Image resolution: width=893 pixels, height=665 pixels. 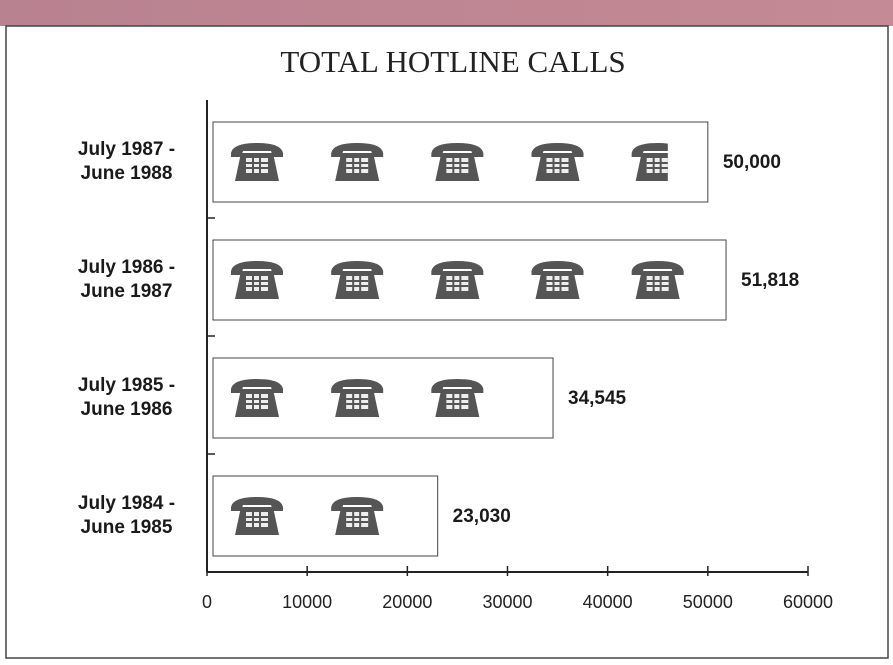 What do you see at coordinates (808, 602) in the screenshot?
I see `x-tick-label: 60000` at bounding box center [808, 602].